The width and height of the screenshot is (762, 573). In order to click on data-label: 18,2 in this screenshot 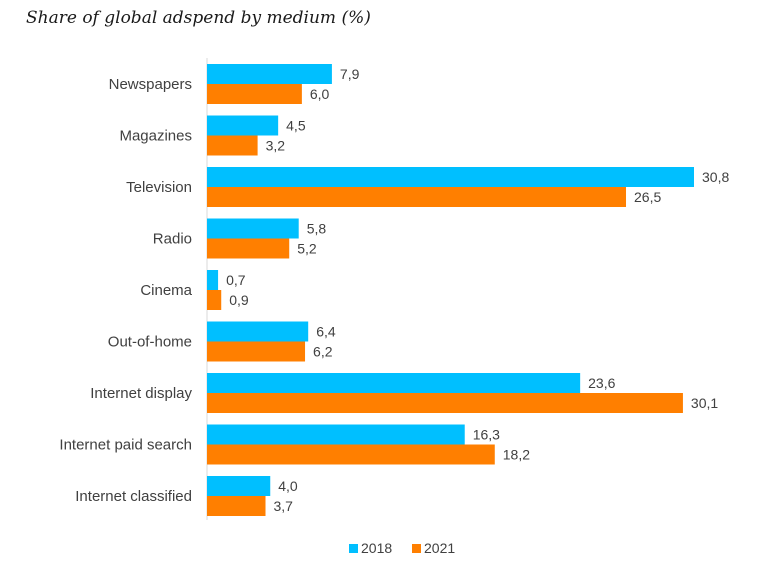, I will do `click(516, 455)`.